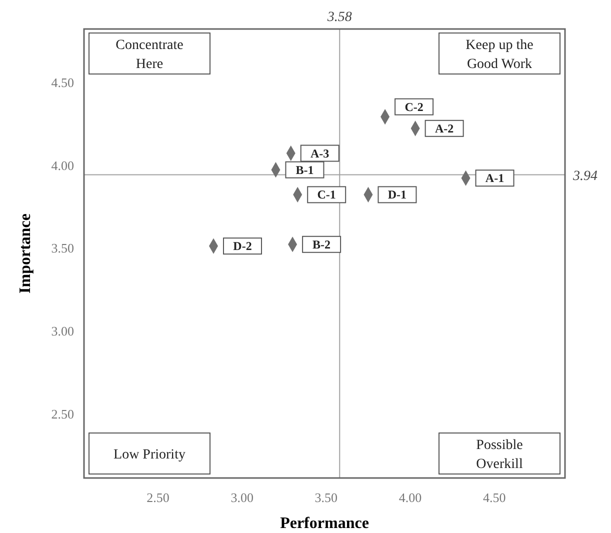  What do you see at coordinates (326, 497) in the screenshot?
I see `x-tick-label: 3.50` at bounding box center [326, 497].